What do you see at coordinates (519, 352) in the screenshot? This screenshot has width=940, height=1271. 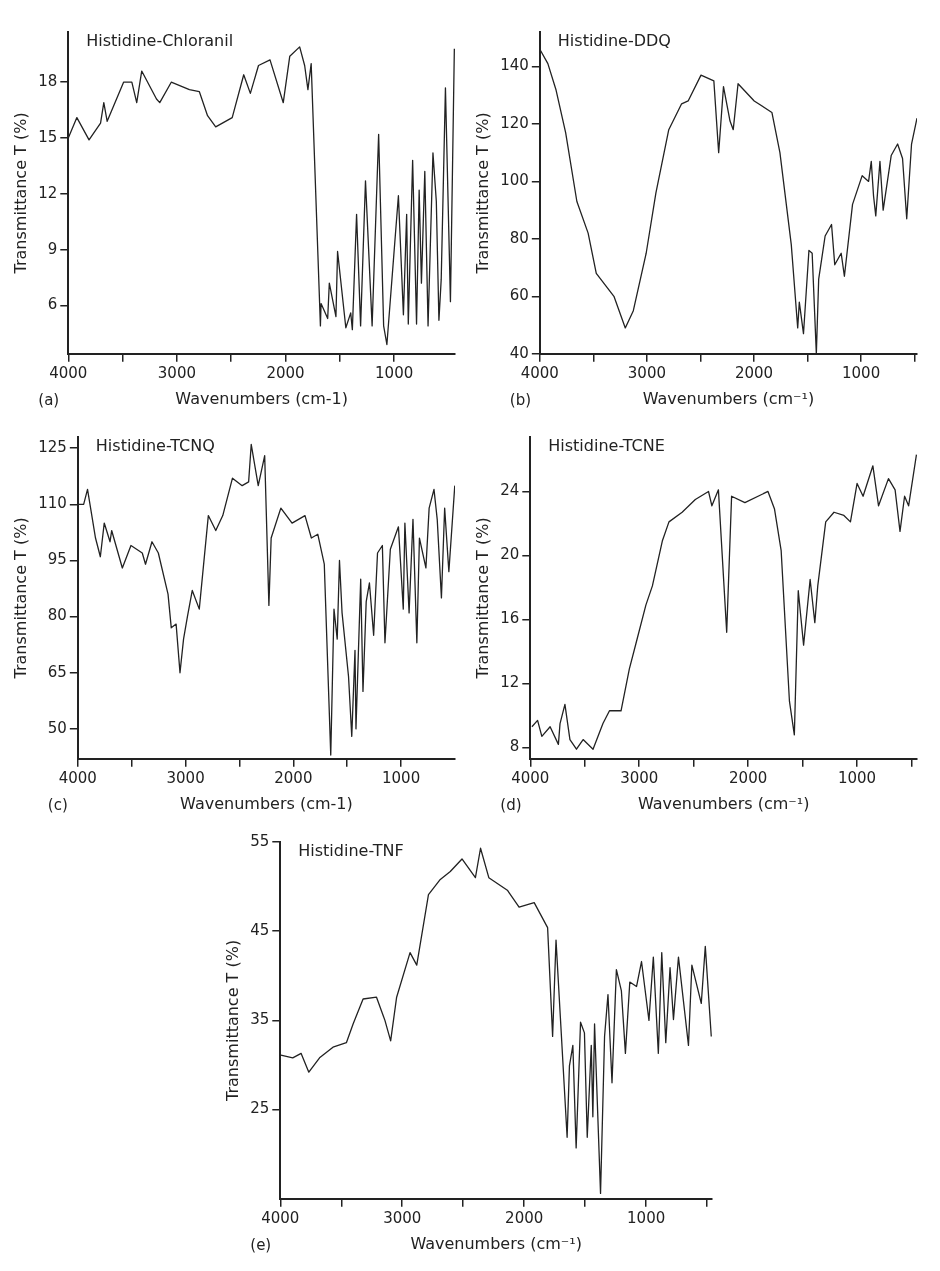 I see `y-tick-label: 40` at bounding box center [519, 352].